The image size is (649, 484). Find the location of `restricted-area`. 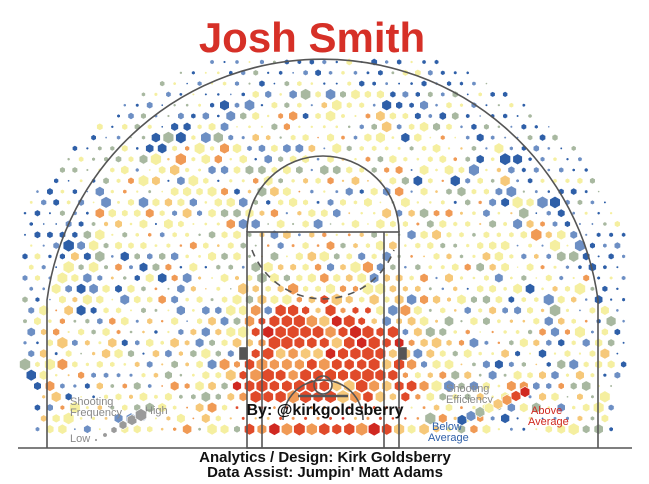

restricted-area is located at coordinates (323, 400).